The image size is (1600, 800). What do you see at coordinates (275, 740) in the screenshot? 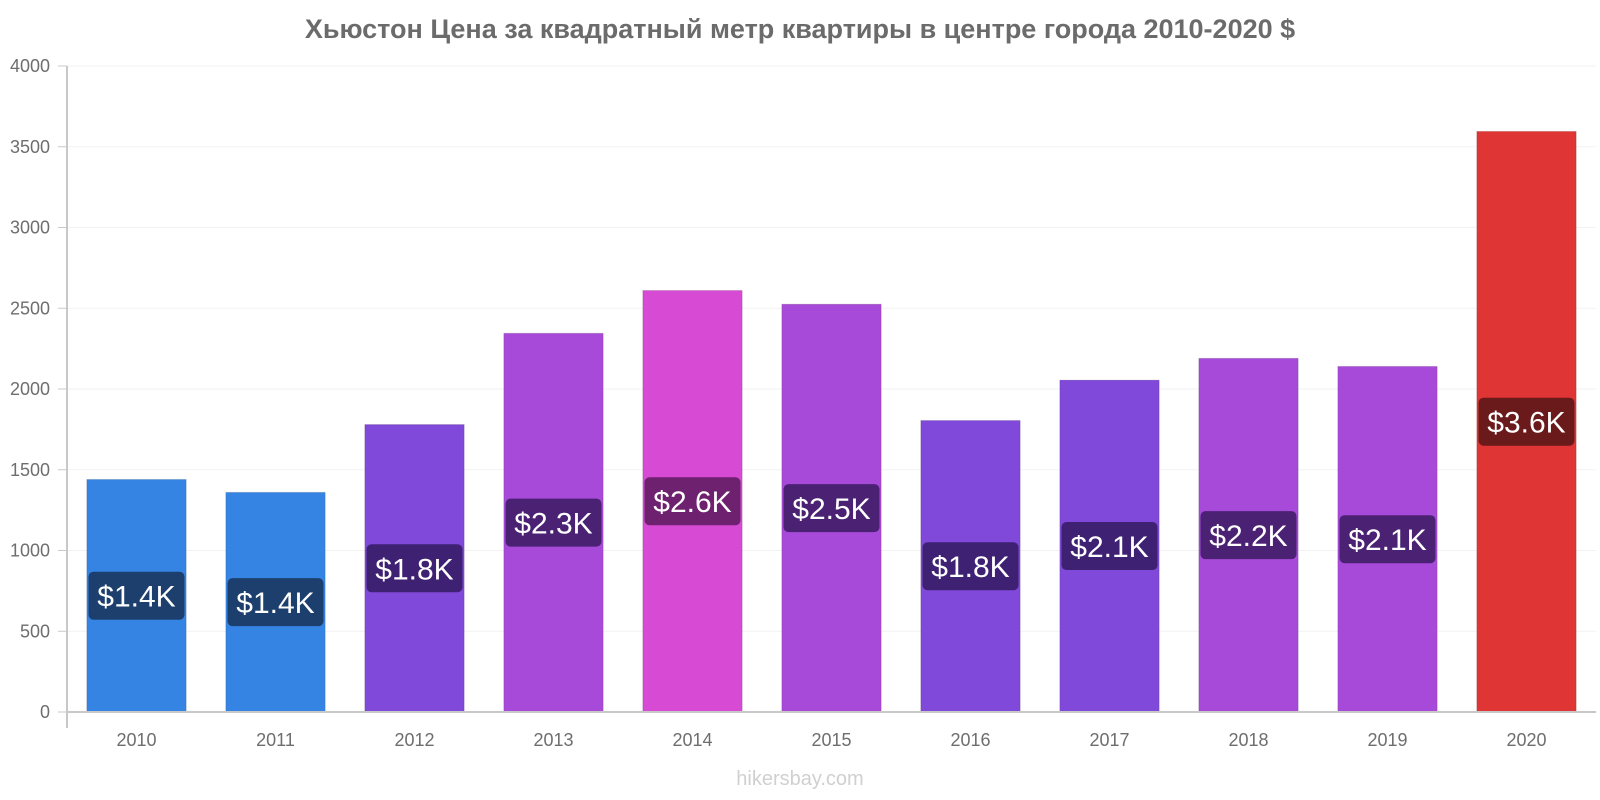
I see `x-tick-label: 2011` at bounding box center [275, 740].